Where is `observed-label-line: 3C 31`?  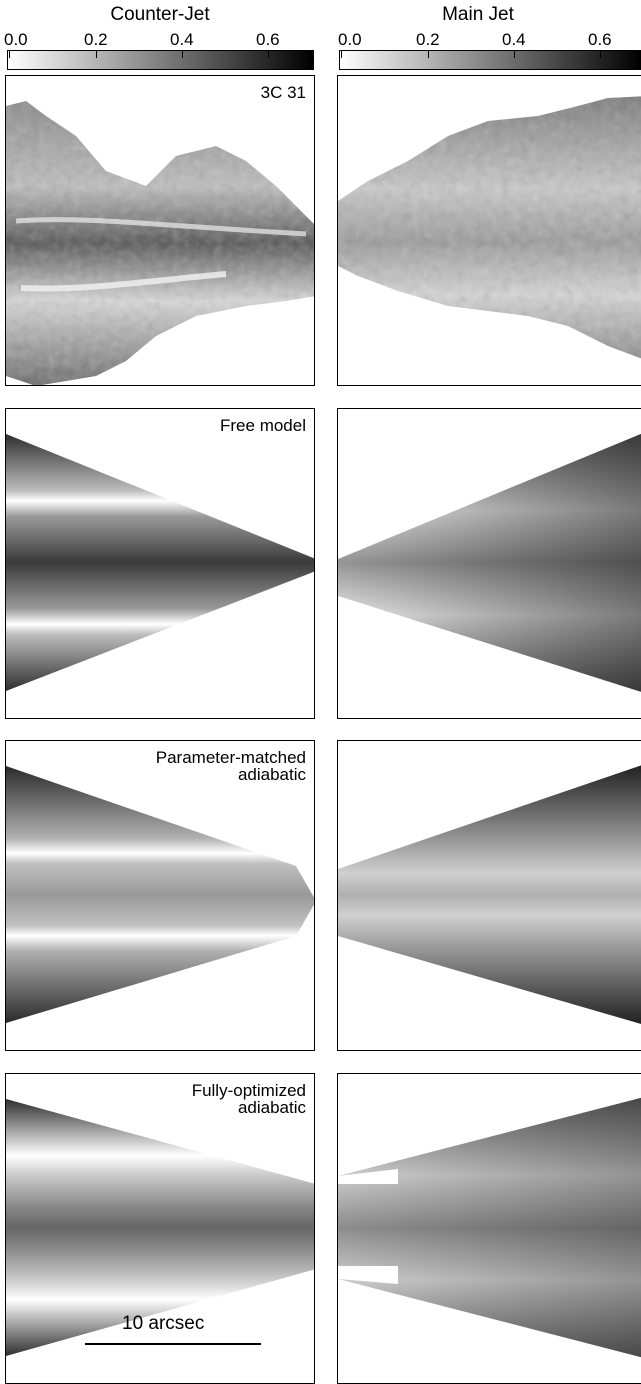 observed-label-line: 3C 31 is located at coordinates (283, 92).